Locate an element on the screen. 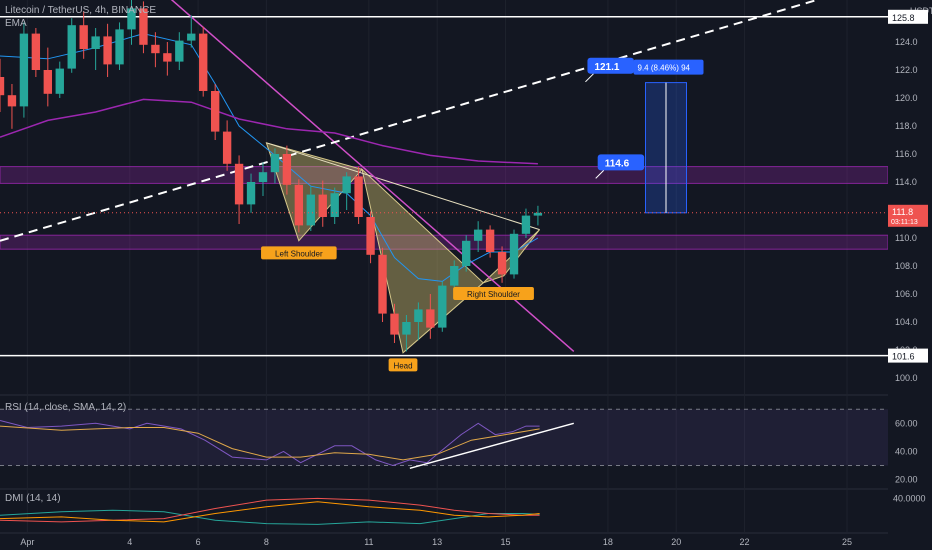  price-tick-label: 114.0 is located at coordinates (906, 182).